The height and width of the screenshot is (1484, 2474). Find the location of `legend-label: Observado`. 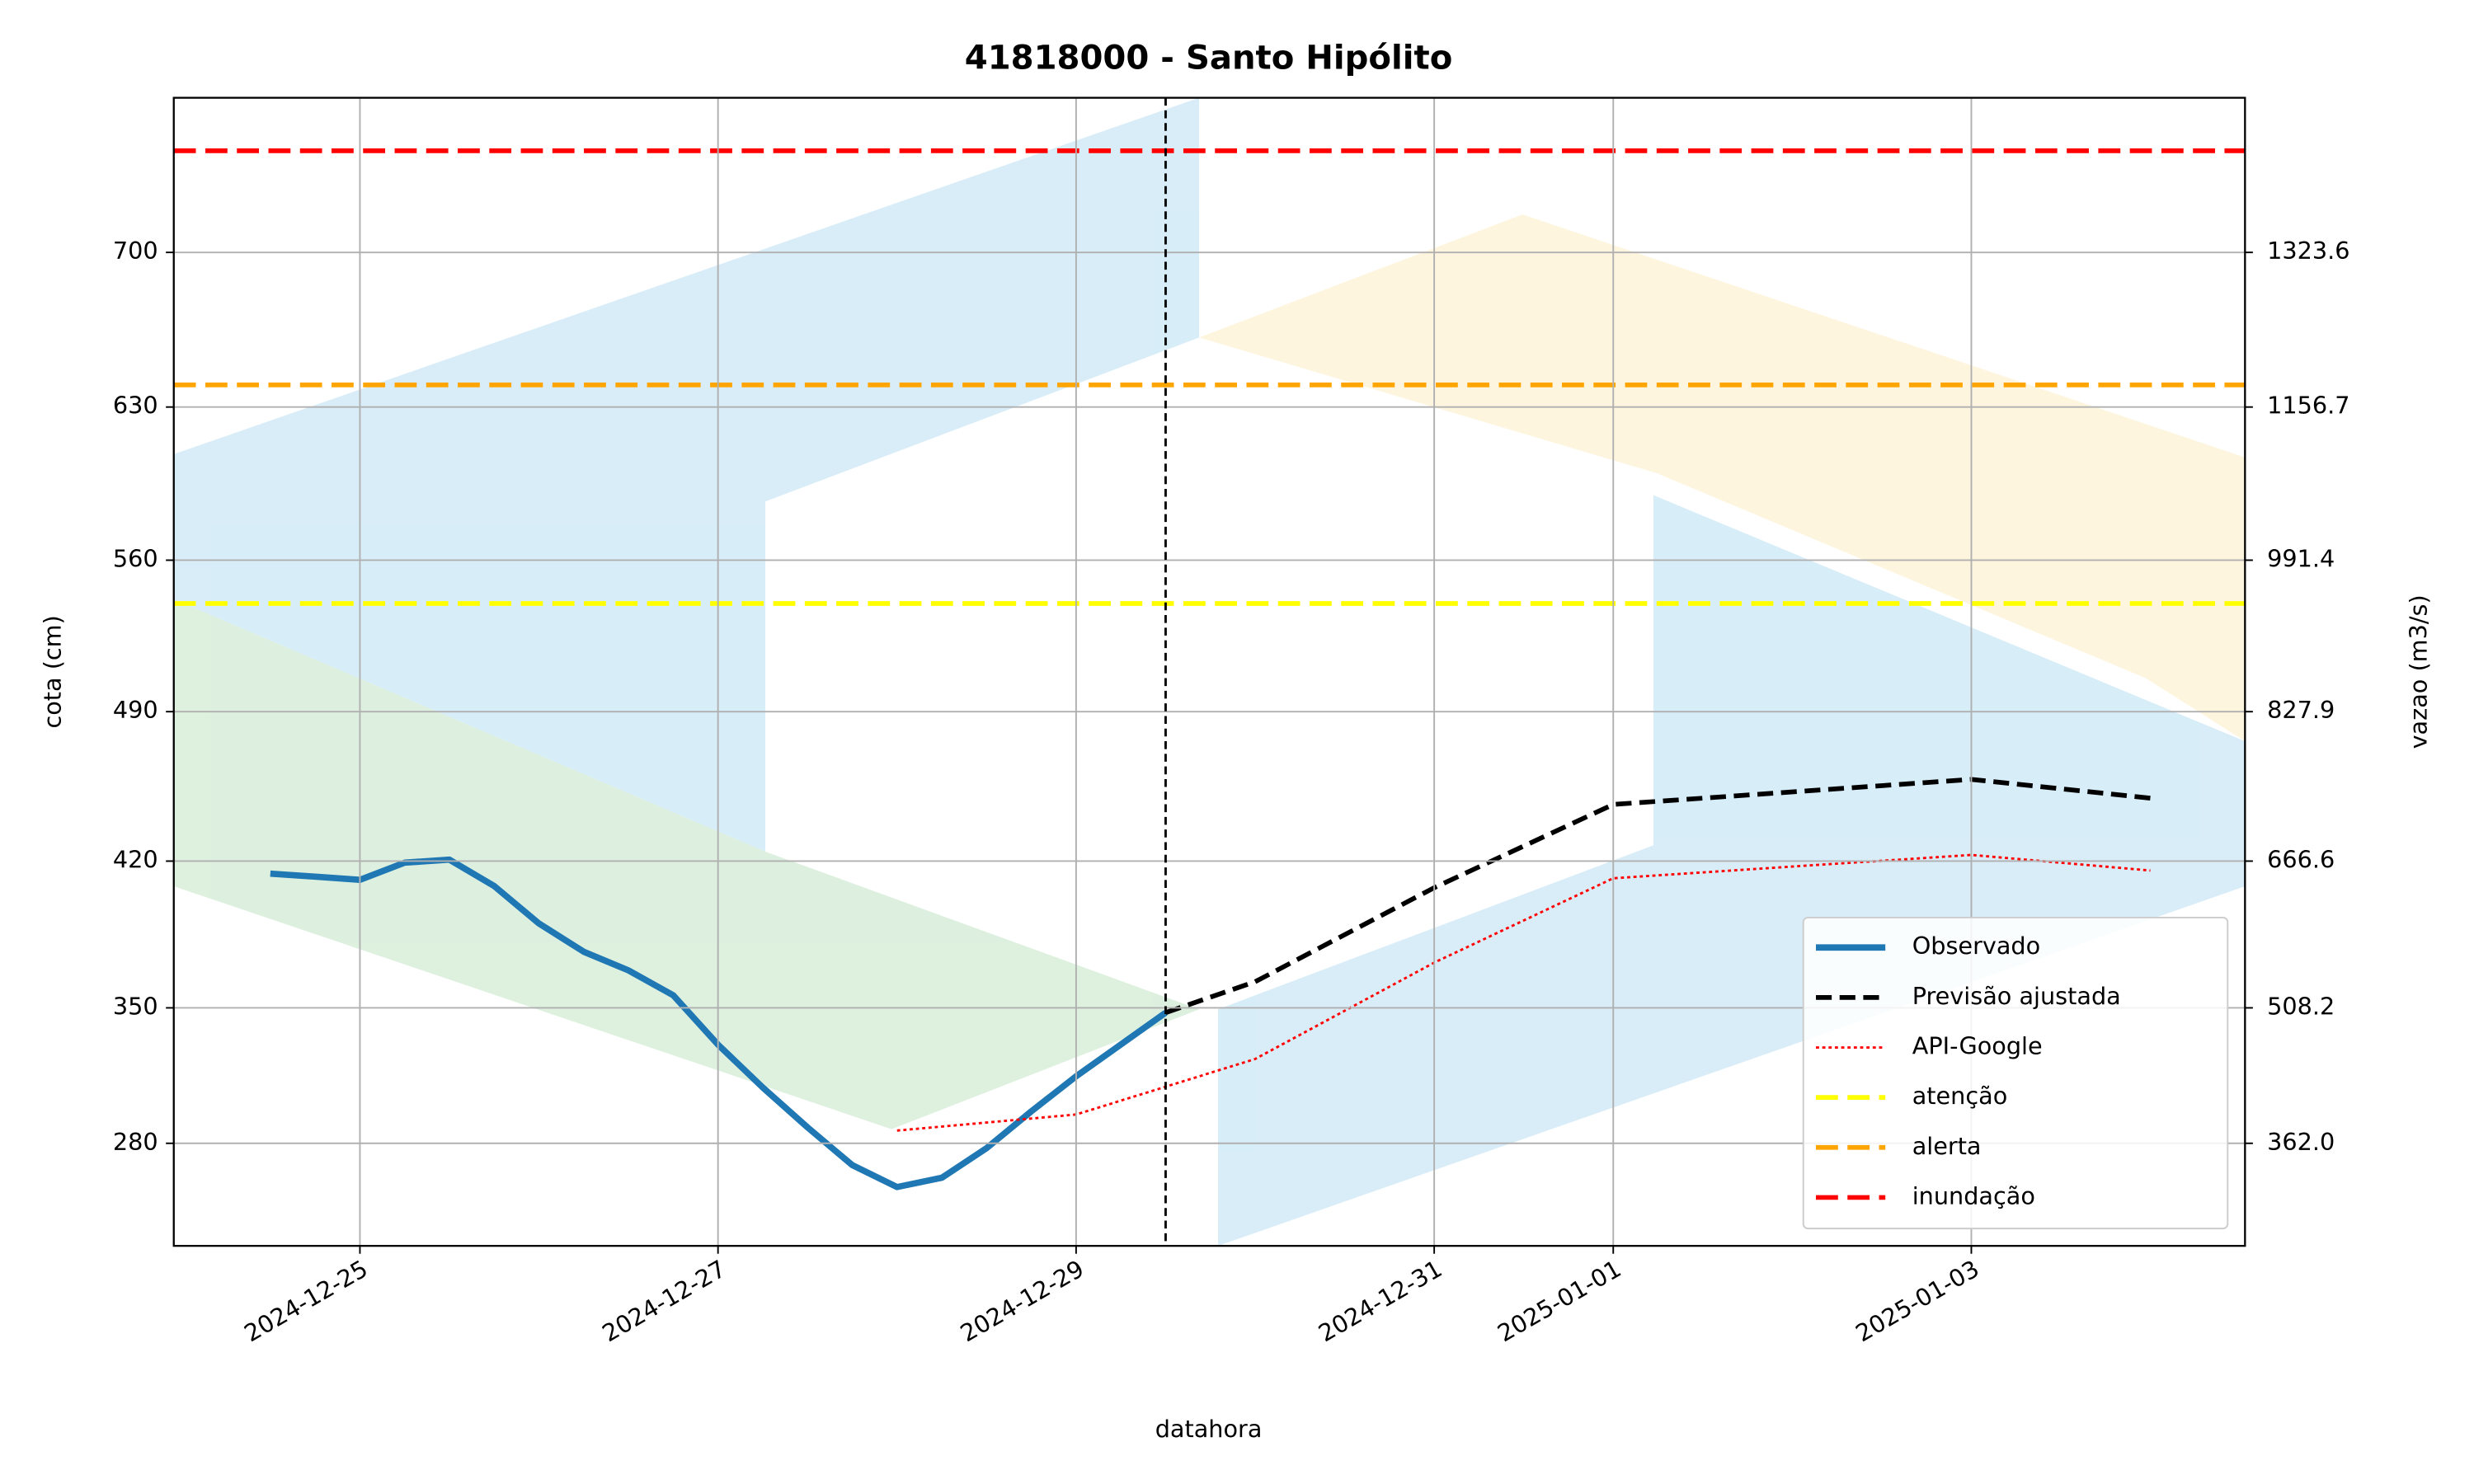

legend-label: Observado is located at coordinates (1976, 946).